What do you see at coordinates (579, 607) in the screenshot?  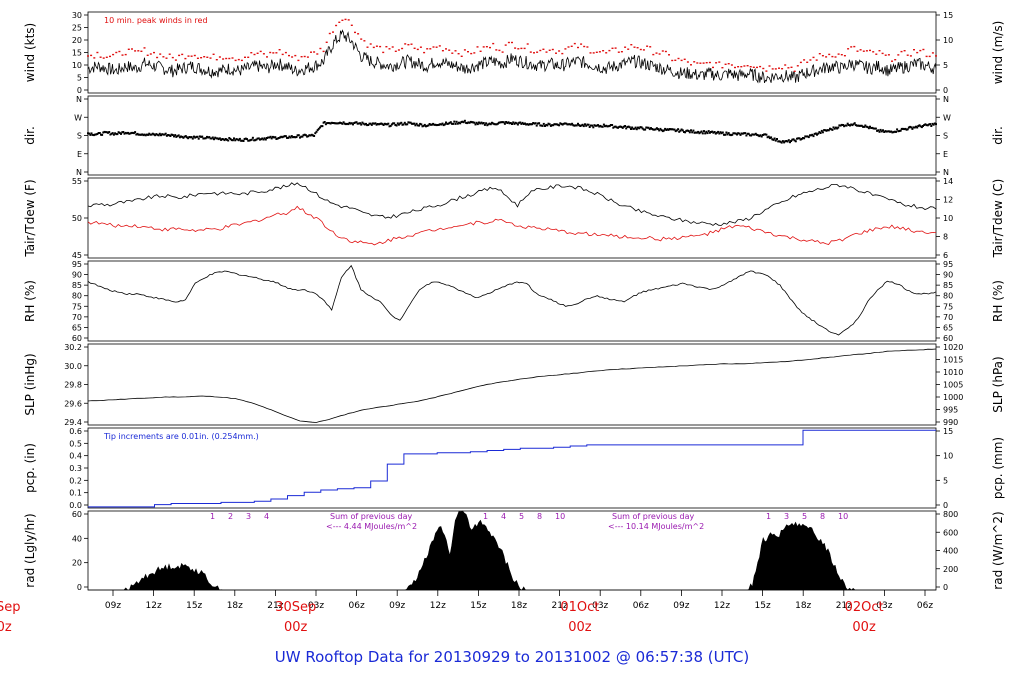 I see `day-date: 01Oct` at bounding box center [579, 607].